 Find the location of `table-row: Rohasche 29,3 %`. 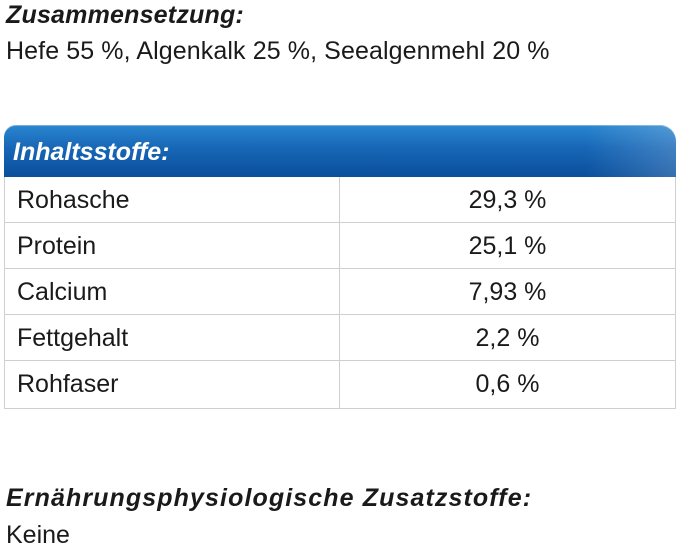

table-row: Rohasche 29,3 % is located at coordinates (340, 200).